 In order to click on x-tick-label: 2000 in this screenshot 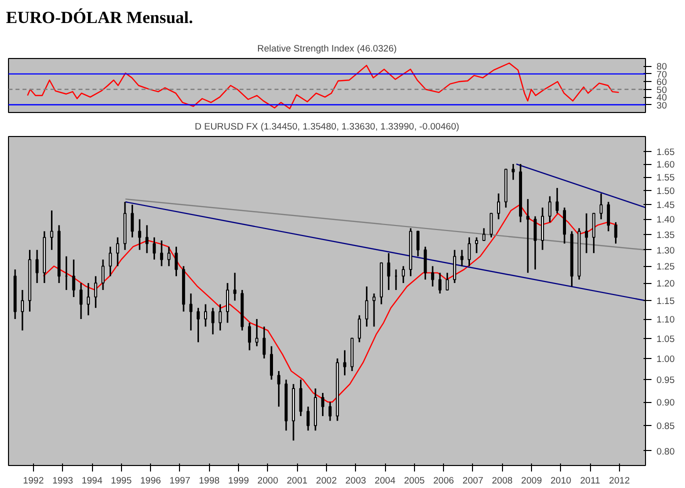, I will do `click(267, 481)`.